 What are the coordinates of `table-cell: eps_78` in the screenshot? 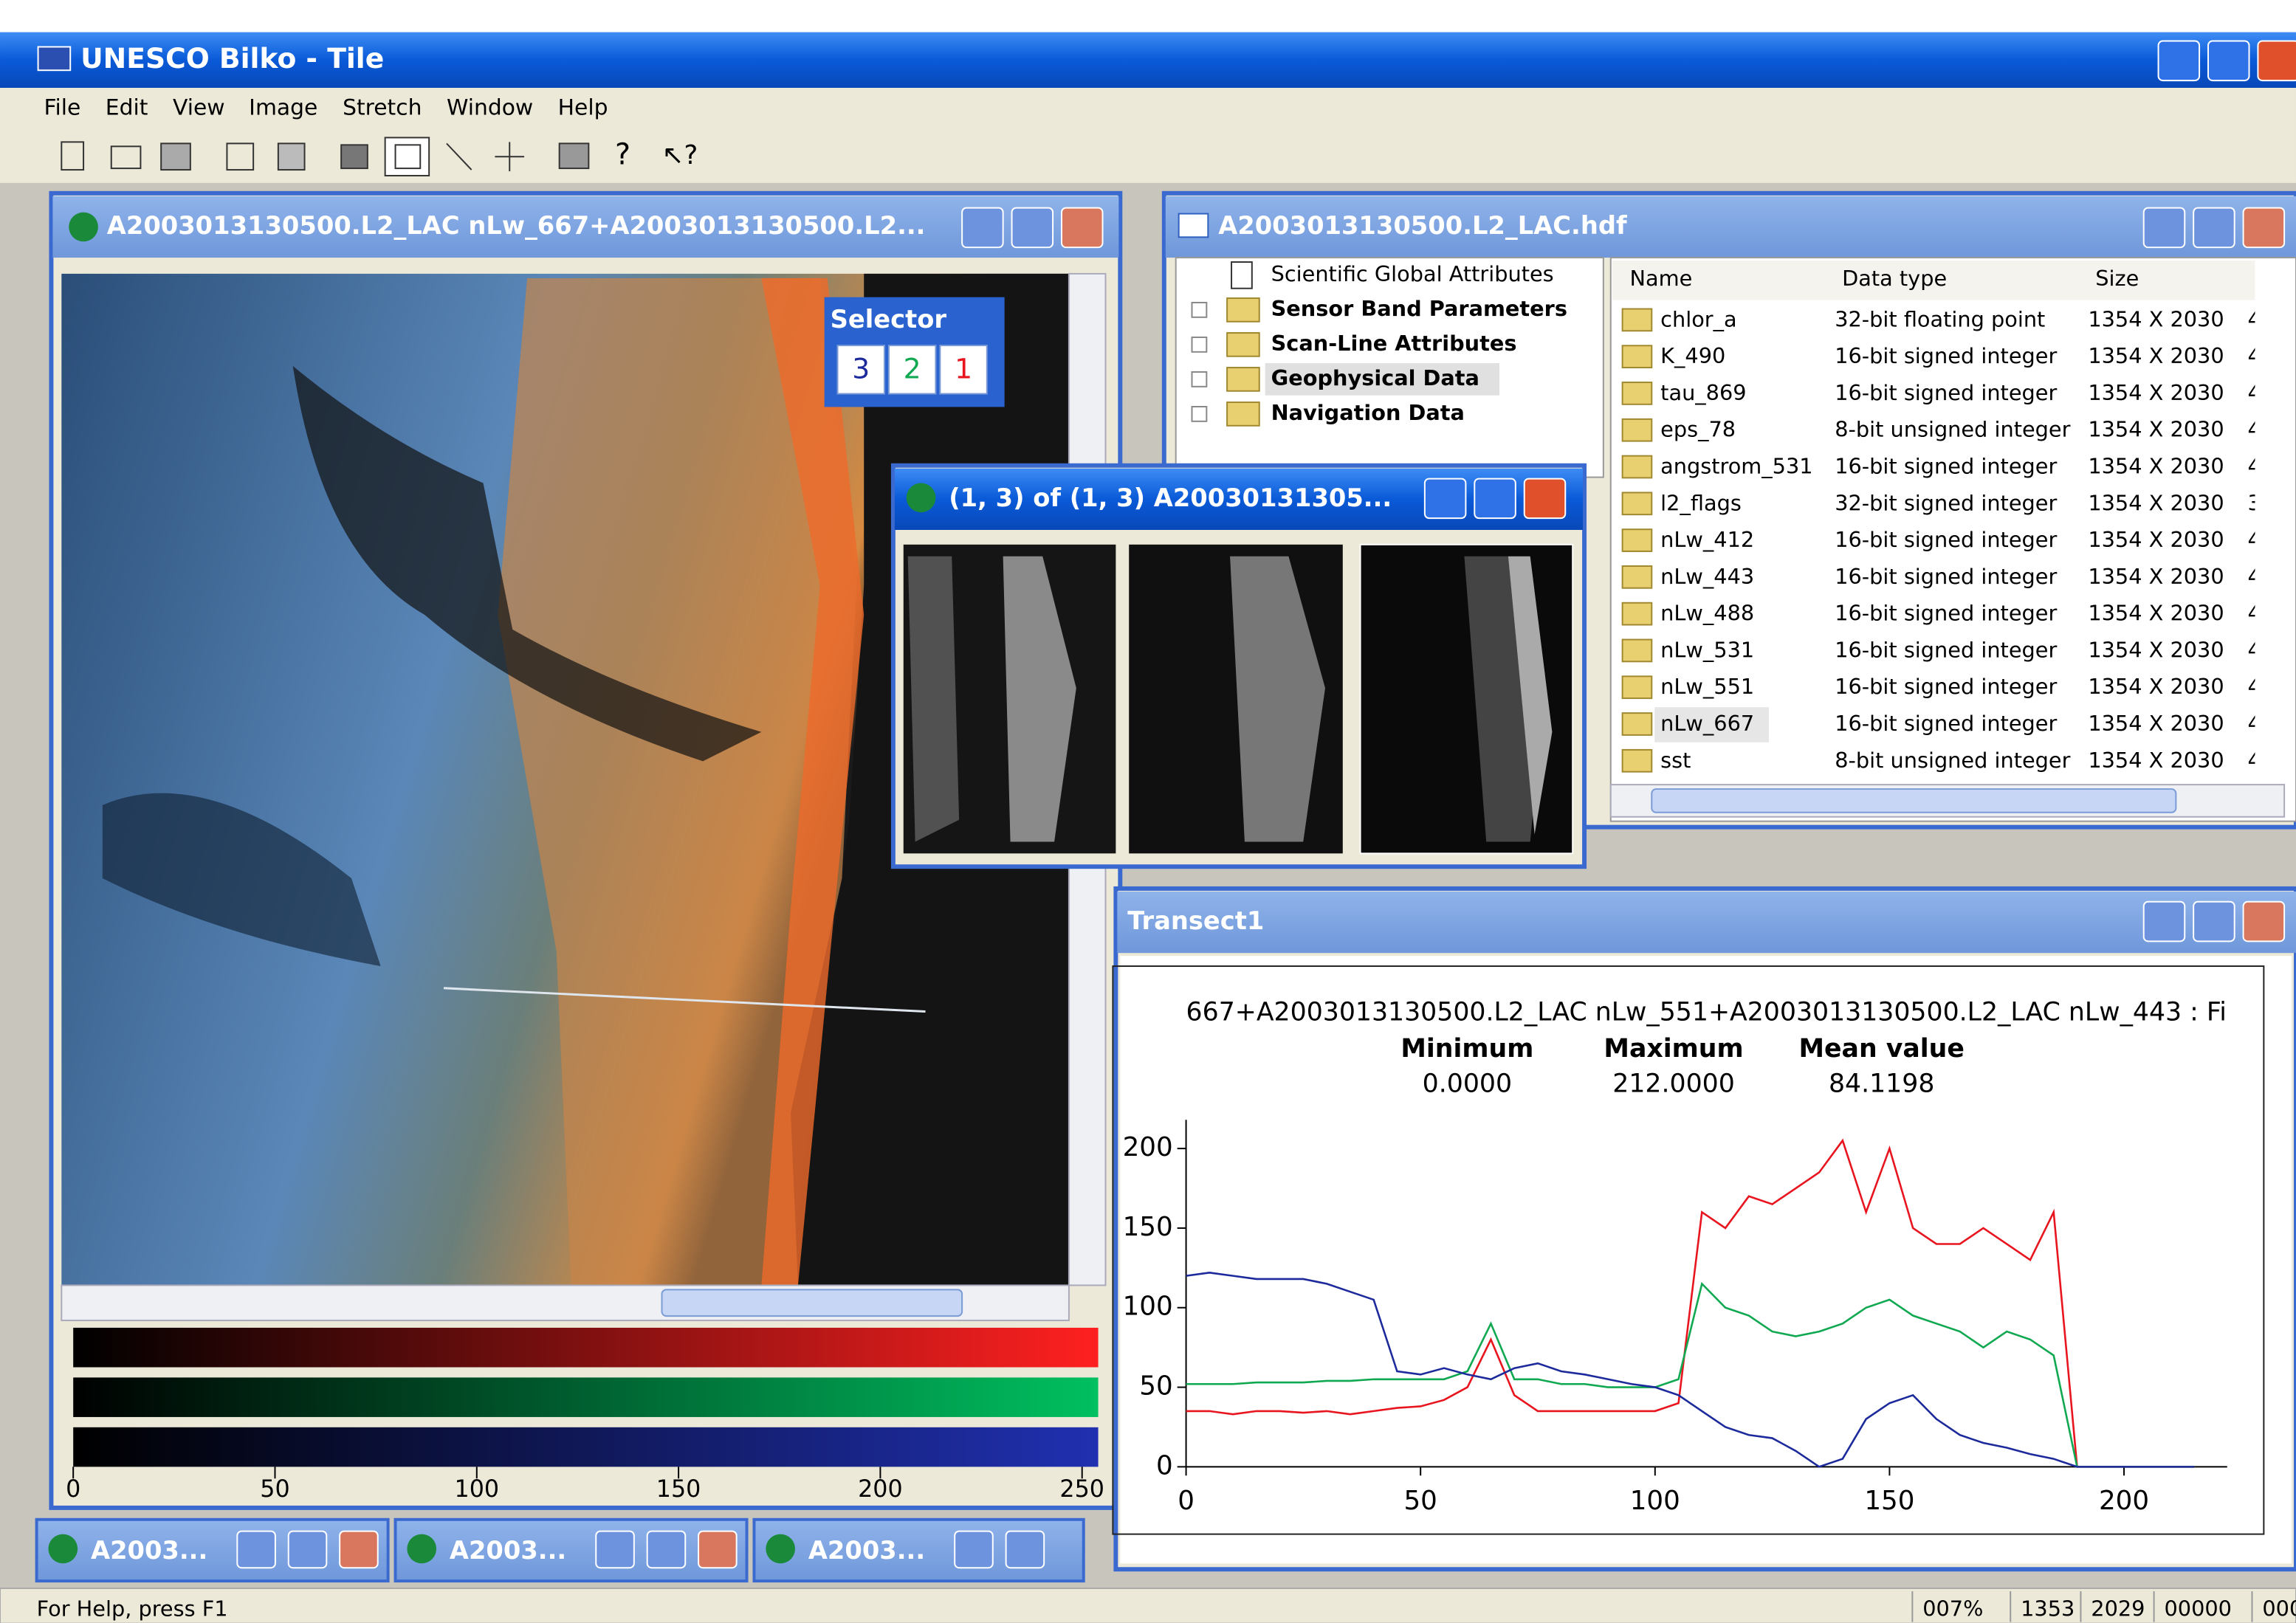 It's located at (1698, 429).